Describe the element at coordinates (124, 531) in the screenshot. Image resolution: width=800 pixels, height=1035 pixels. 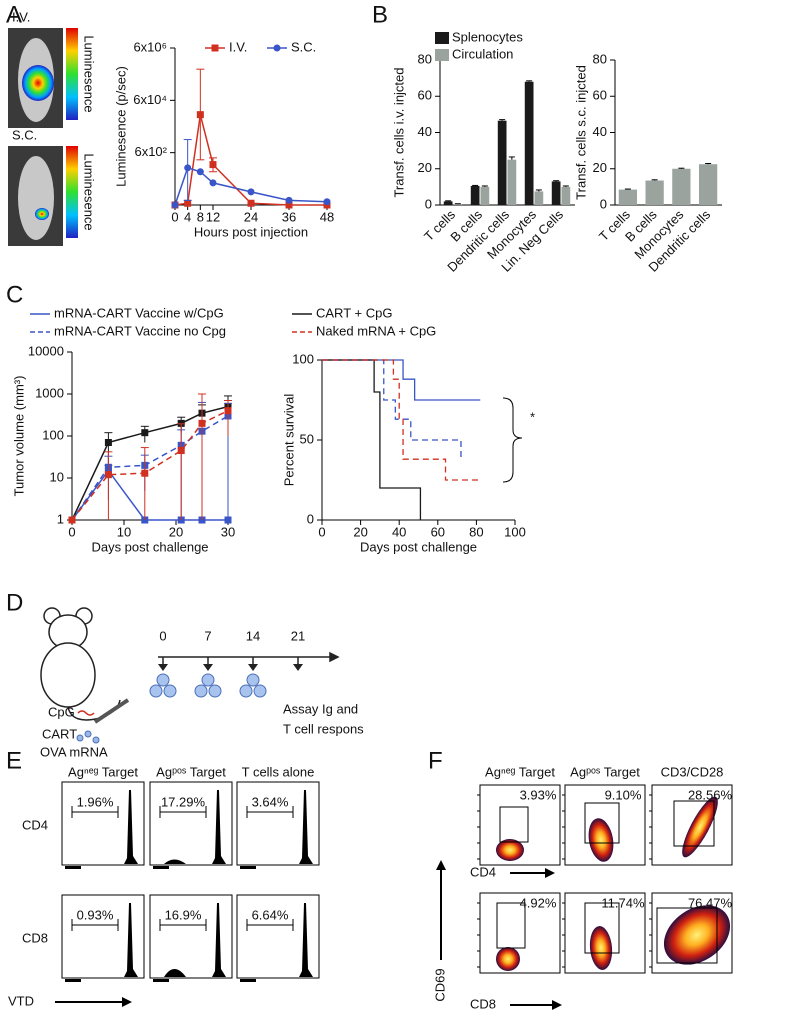
I see `x-tick-label: 10` at that location.